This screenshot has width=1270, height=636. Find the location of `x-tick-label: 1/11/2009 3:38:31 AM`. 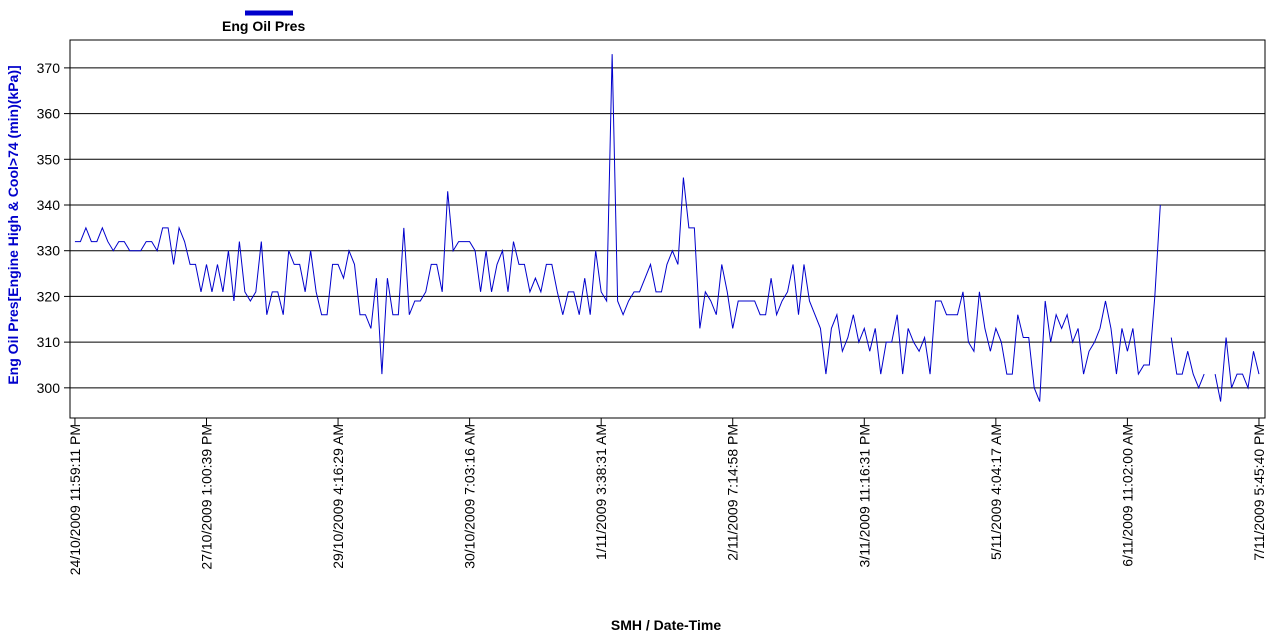

x-tick-label: 1/11/2009 3:38:31 AM is located at coordinates (601, 492).